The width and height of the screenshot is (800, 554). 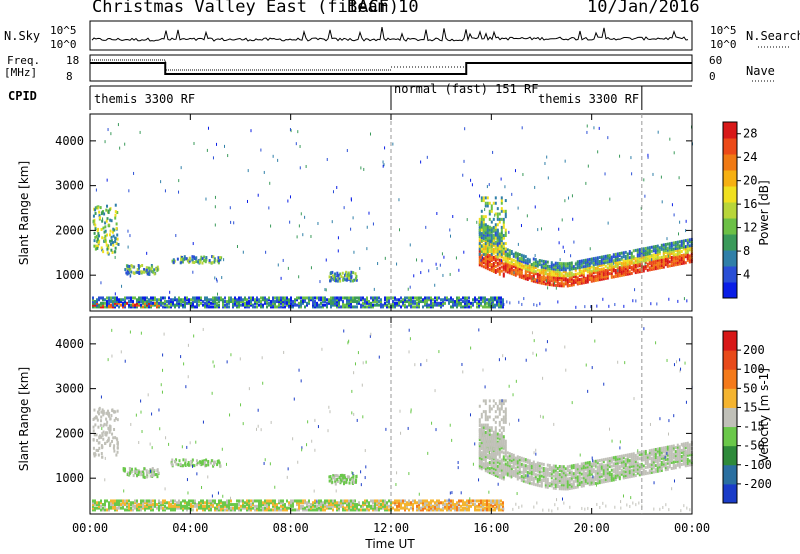 I want to click on freq-unit: [MHz], so click(x=21, y=72).